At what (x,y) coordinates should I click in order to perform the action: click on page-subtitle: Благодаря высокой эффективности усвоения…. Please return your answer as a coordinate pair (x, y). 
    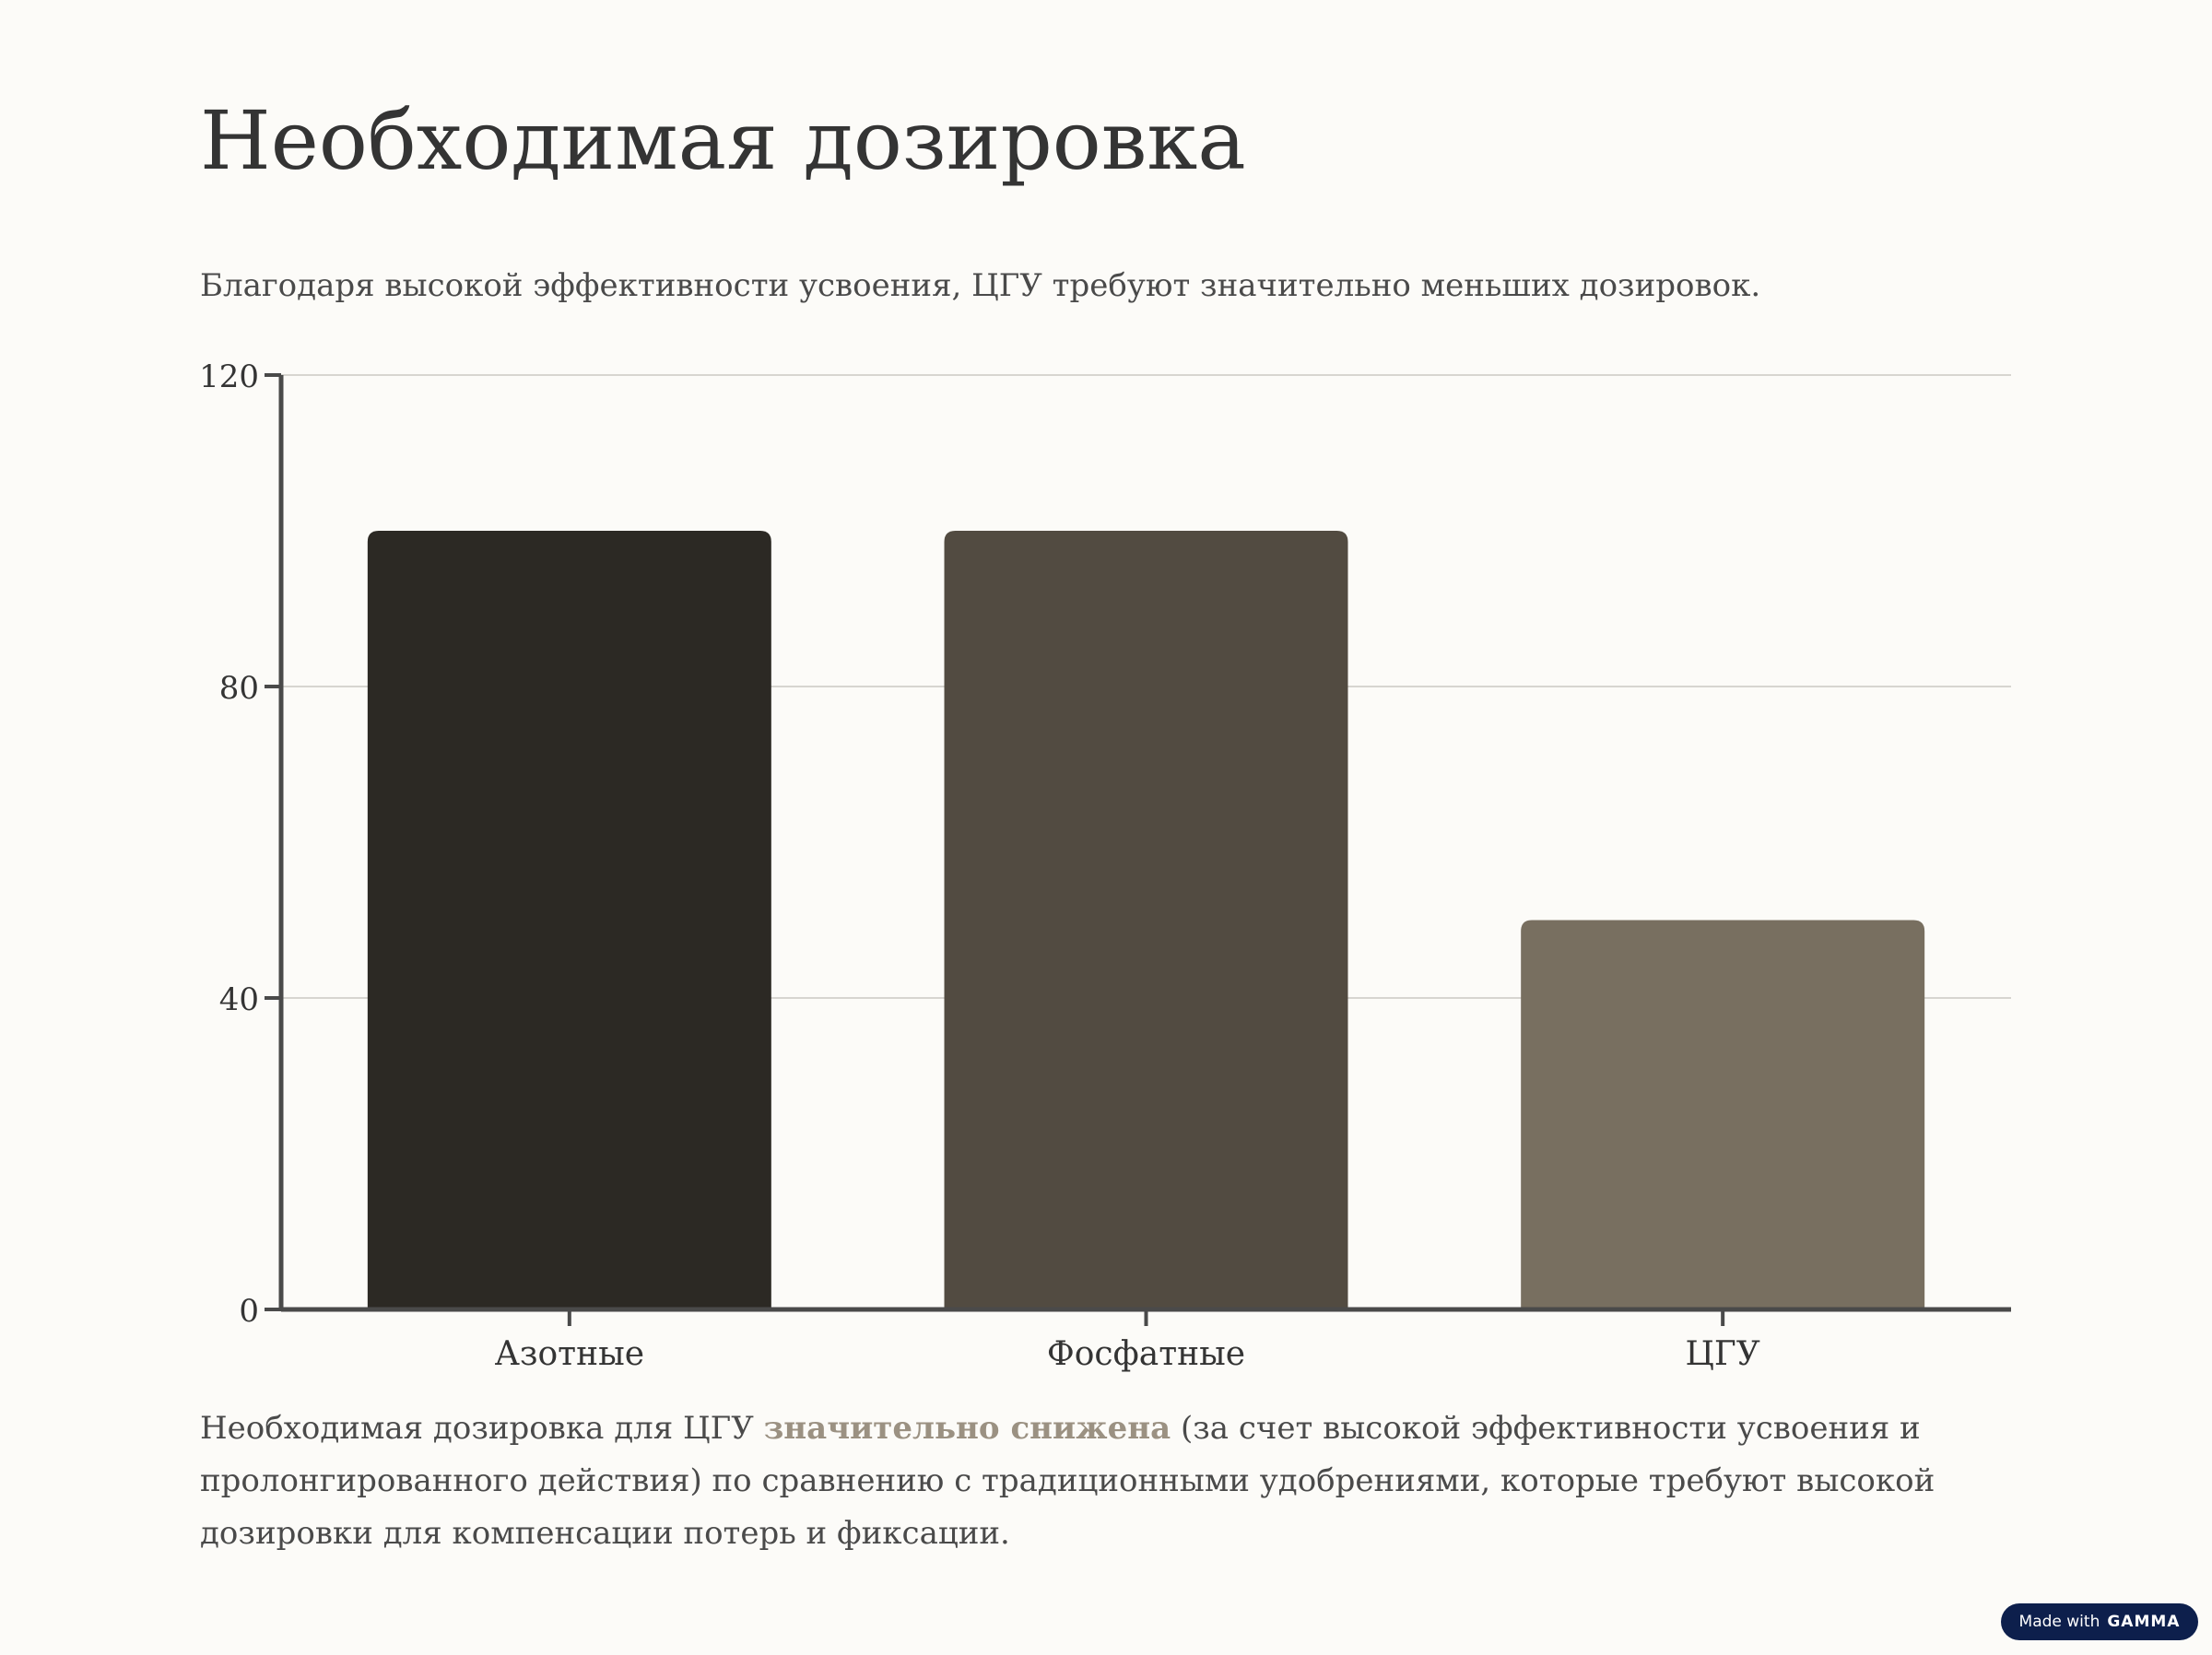
    Looking at the image, I should click on (980, 285).